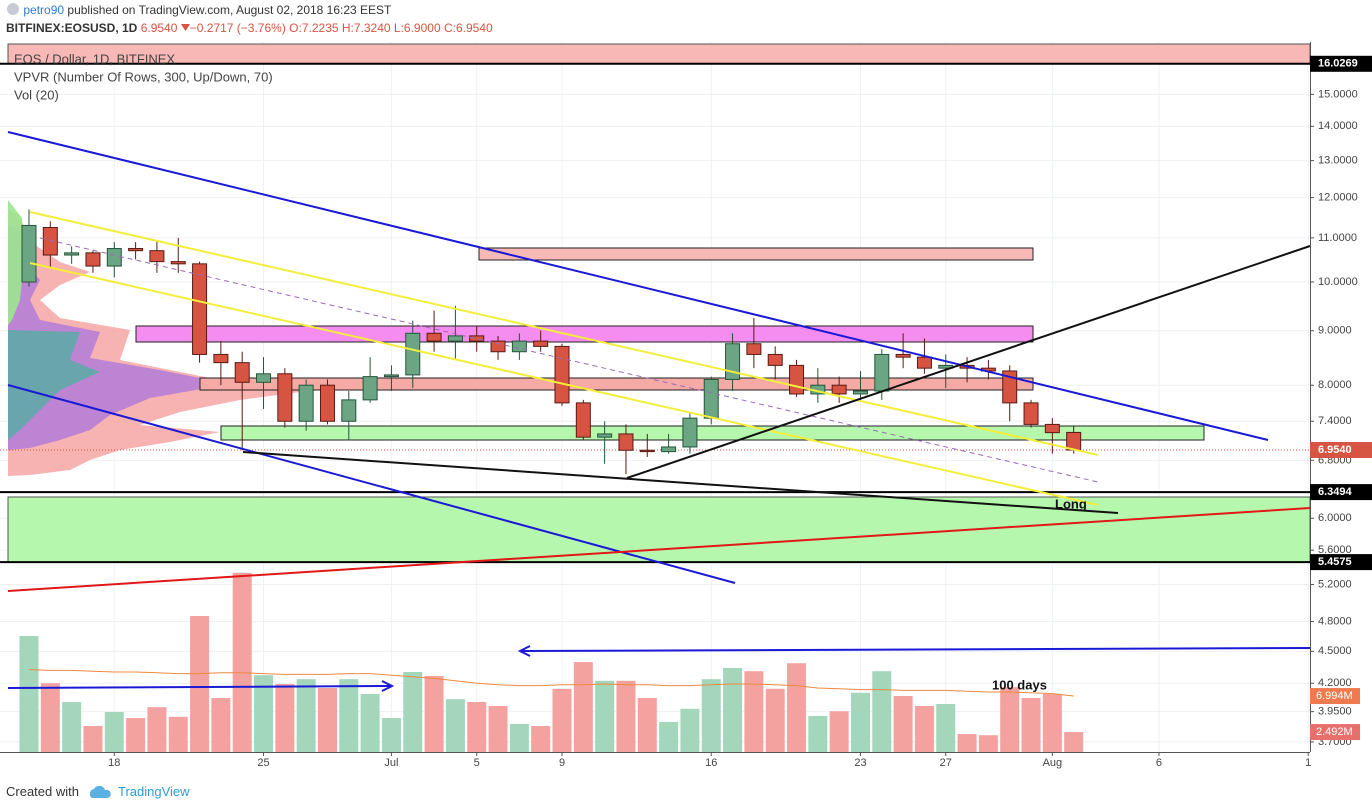 This screenshot has width=1372, height=808. What do you see at coordinates (154, 791) in the screenshot?
I see `brand: TradingView` at bounding box center [154, 791].